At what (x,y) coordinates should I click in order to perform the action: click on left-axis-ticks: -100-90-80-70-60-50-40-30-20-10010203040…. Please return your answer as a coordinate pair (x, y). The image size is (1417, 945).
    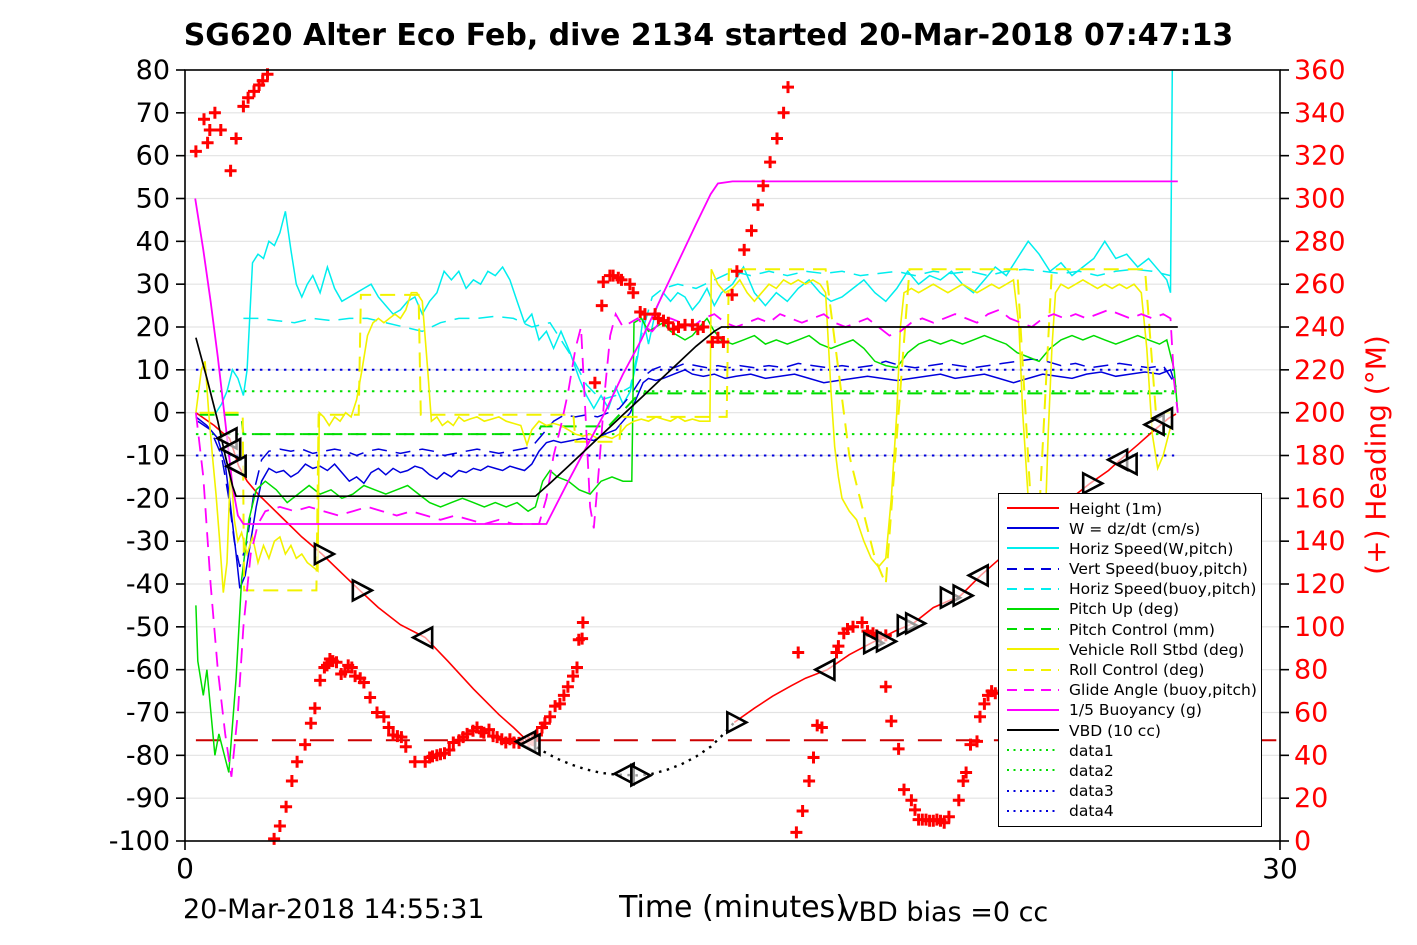
    Looking at the image, I should click on (147, 456).